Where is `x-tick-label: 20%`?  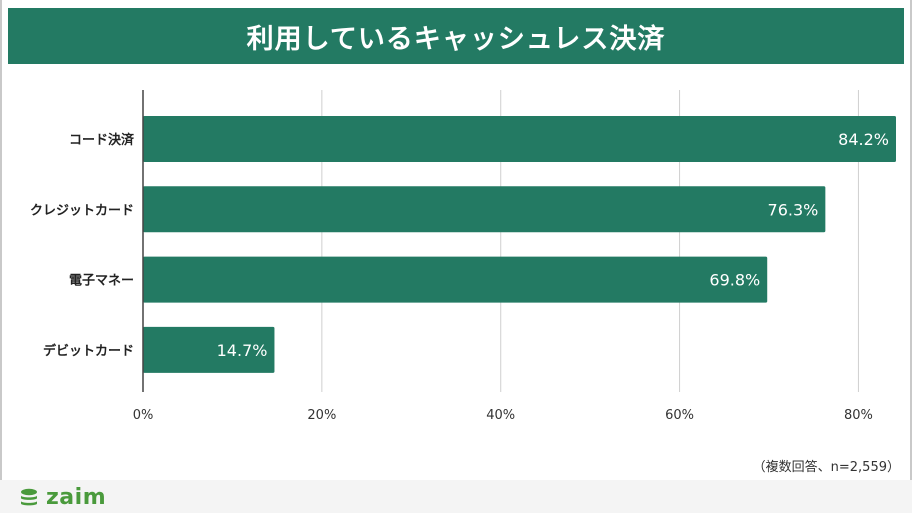
x-tick-label: 20% is located at coordinates (321, 415).